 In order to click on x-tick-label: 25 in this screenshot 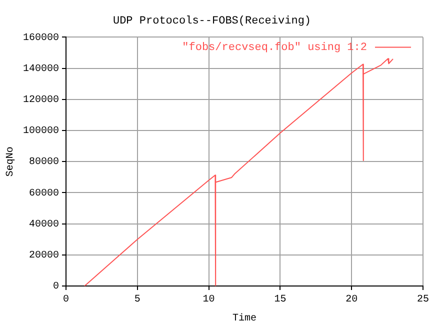, I will do `click(423, 300)`.